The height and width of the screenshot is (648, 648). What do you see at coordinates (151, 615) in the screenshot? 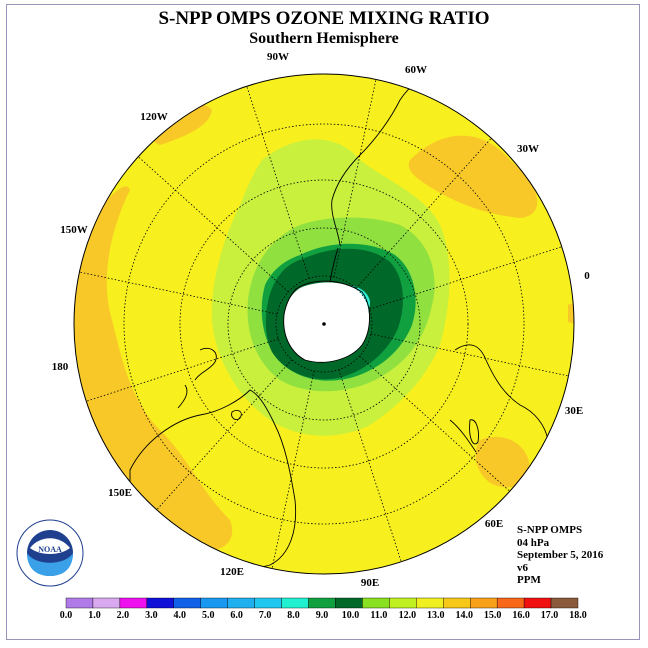
I see `colorbar-tick-label: 3.0` at bounding box center [151, 615].